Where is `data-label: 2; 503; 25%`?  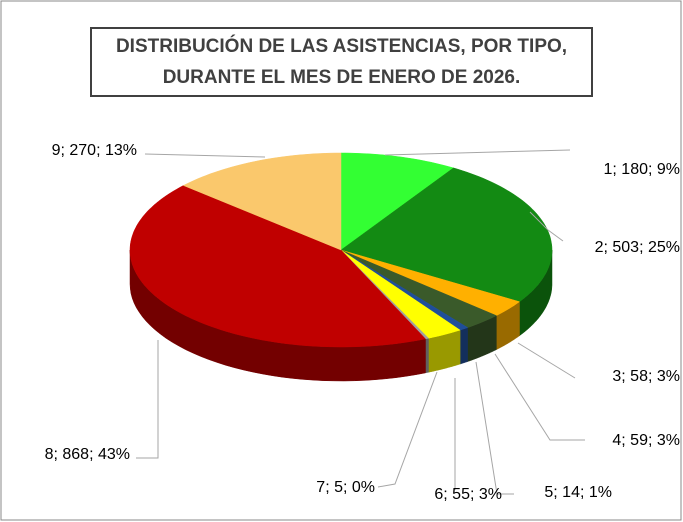 data-label: 2; 503; 25% is located at coordinates (637, 247).